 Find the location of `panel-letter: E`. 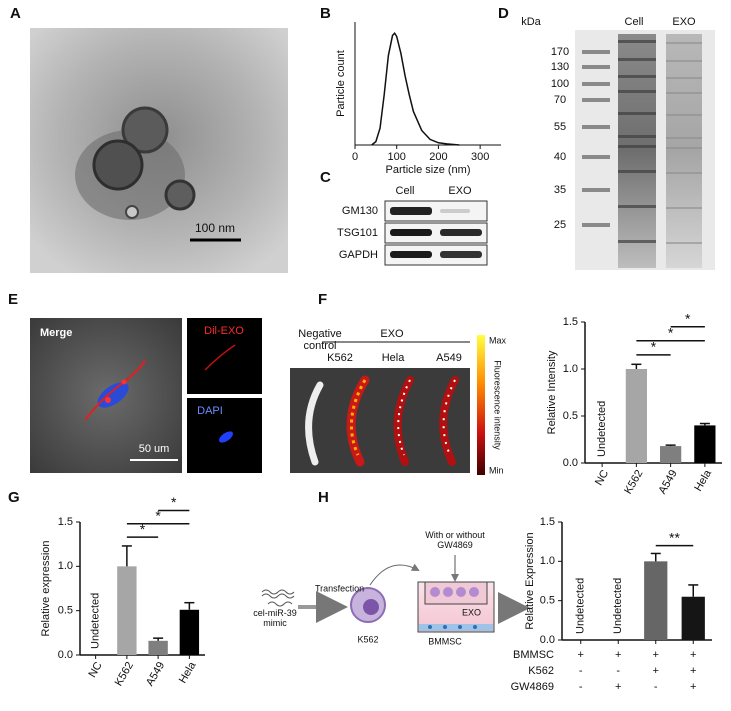

panel-letter: E is located at coordinates (13, 299).